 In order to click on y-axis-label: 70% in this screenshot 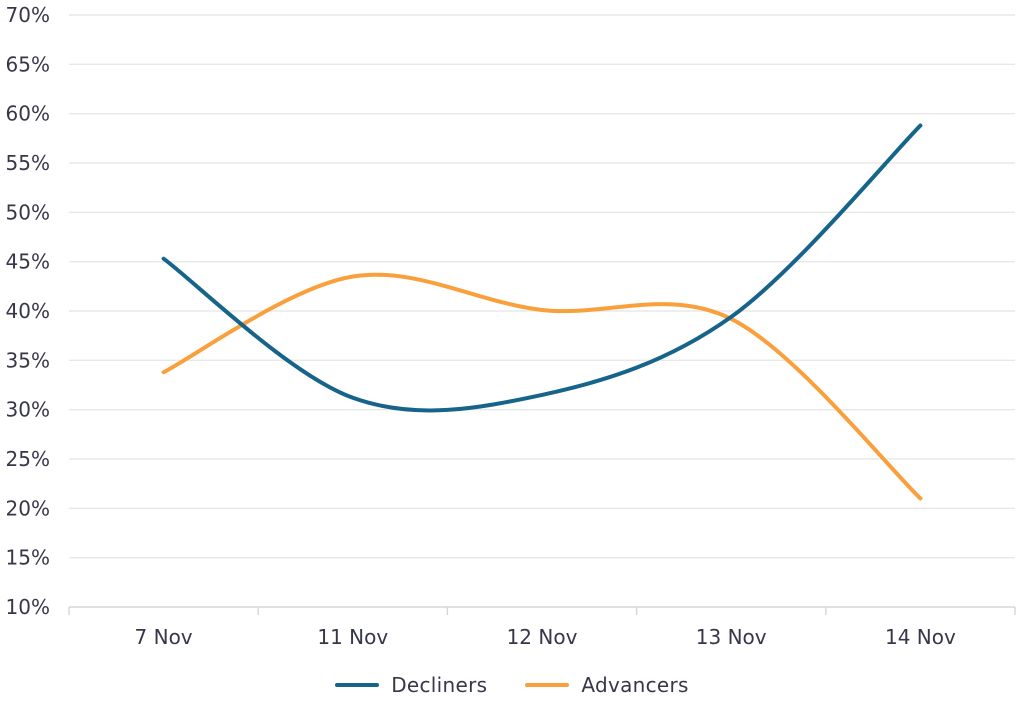, I will do `click(28, 15)`.